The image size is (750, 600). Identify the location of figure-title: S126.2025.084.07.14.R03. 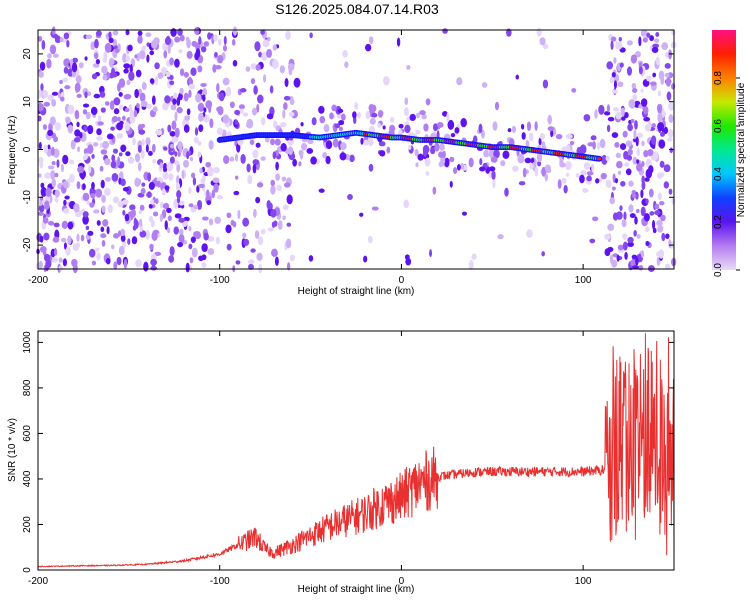
(357, 9).